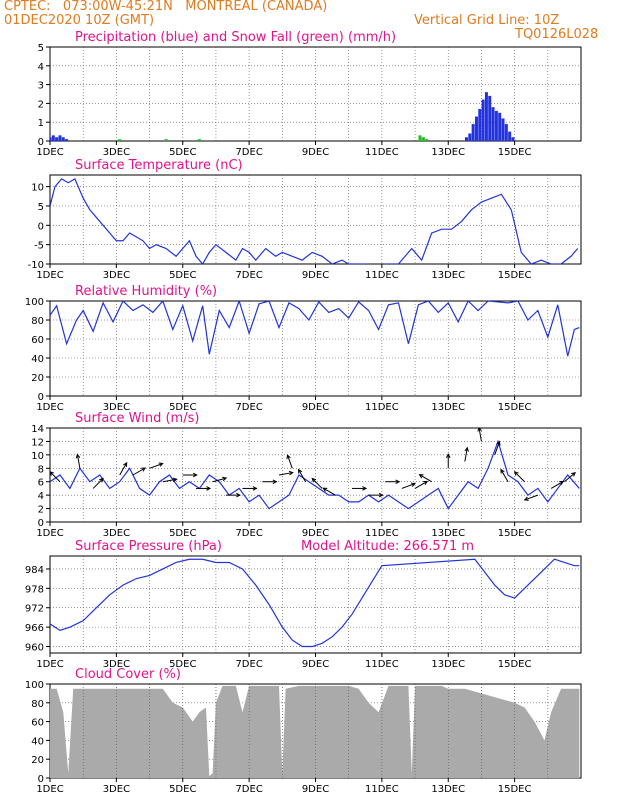 The image size is (618, 800). I want to click on pressure-series-line, so click(315, 603).